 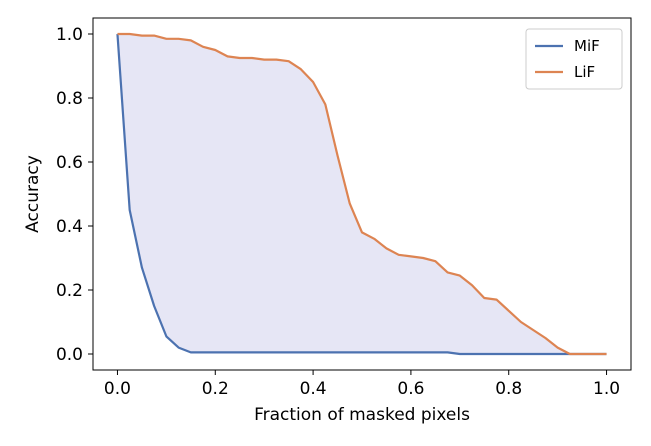 I want to click on legend-label-lif: LiF, so click(x=584, y=72).